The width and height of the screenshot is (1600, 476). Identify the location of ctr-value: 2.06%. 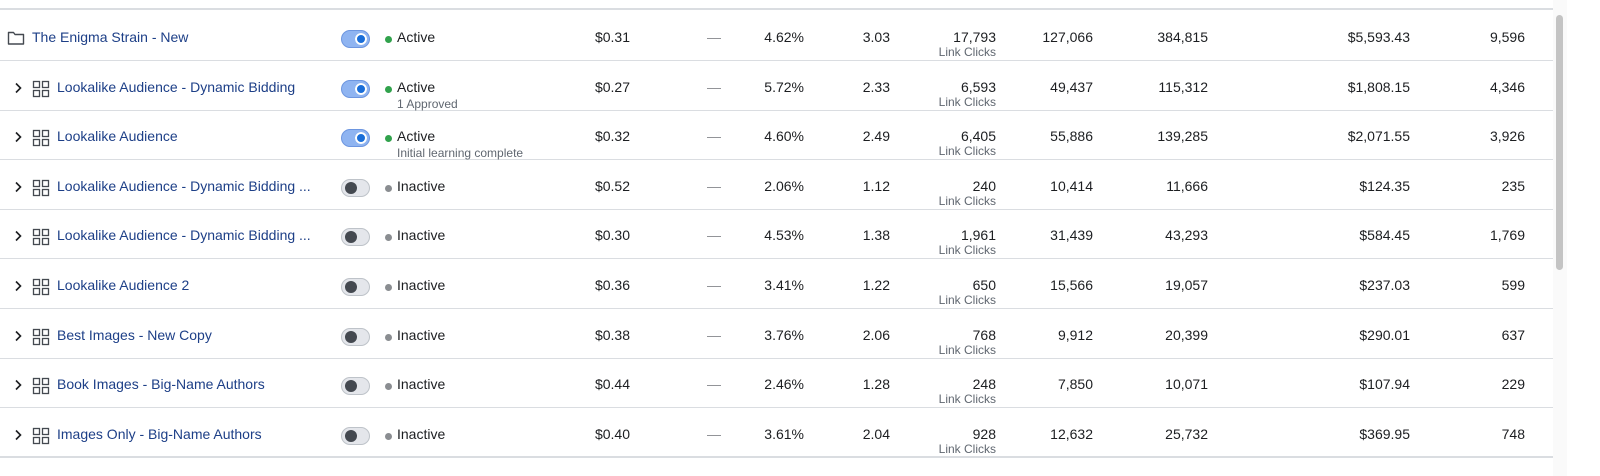
(784, 185).